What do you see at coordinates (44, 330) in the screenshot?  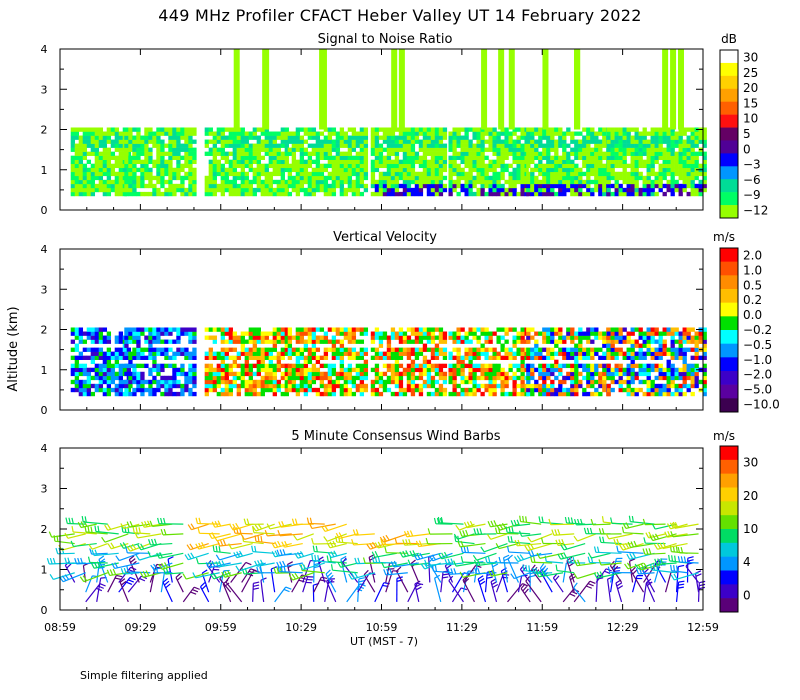 I see `y-tick-label: 2` at bounding box center [44, 330].